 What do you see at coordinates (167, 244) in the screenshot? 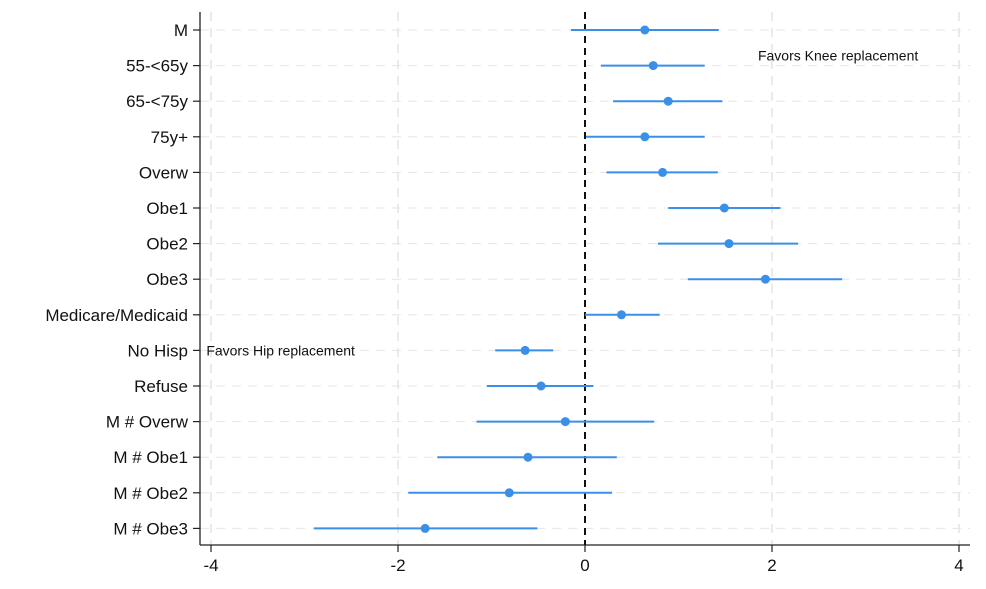
I see `y-tick-label: Obe2` at bounding box center [167, 244].